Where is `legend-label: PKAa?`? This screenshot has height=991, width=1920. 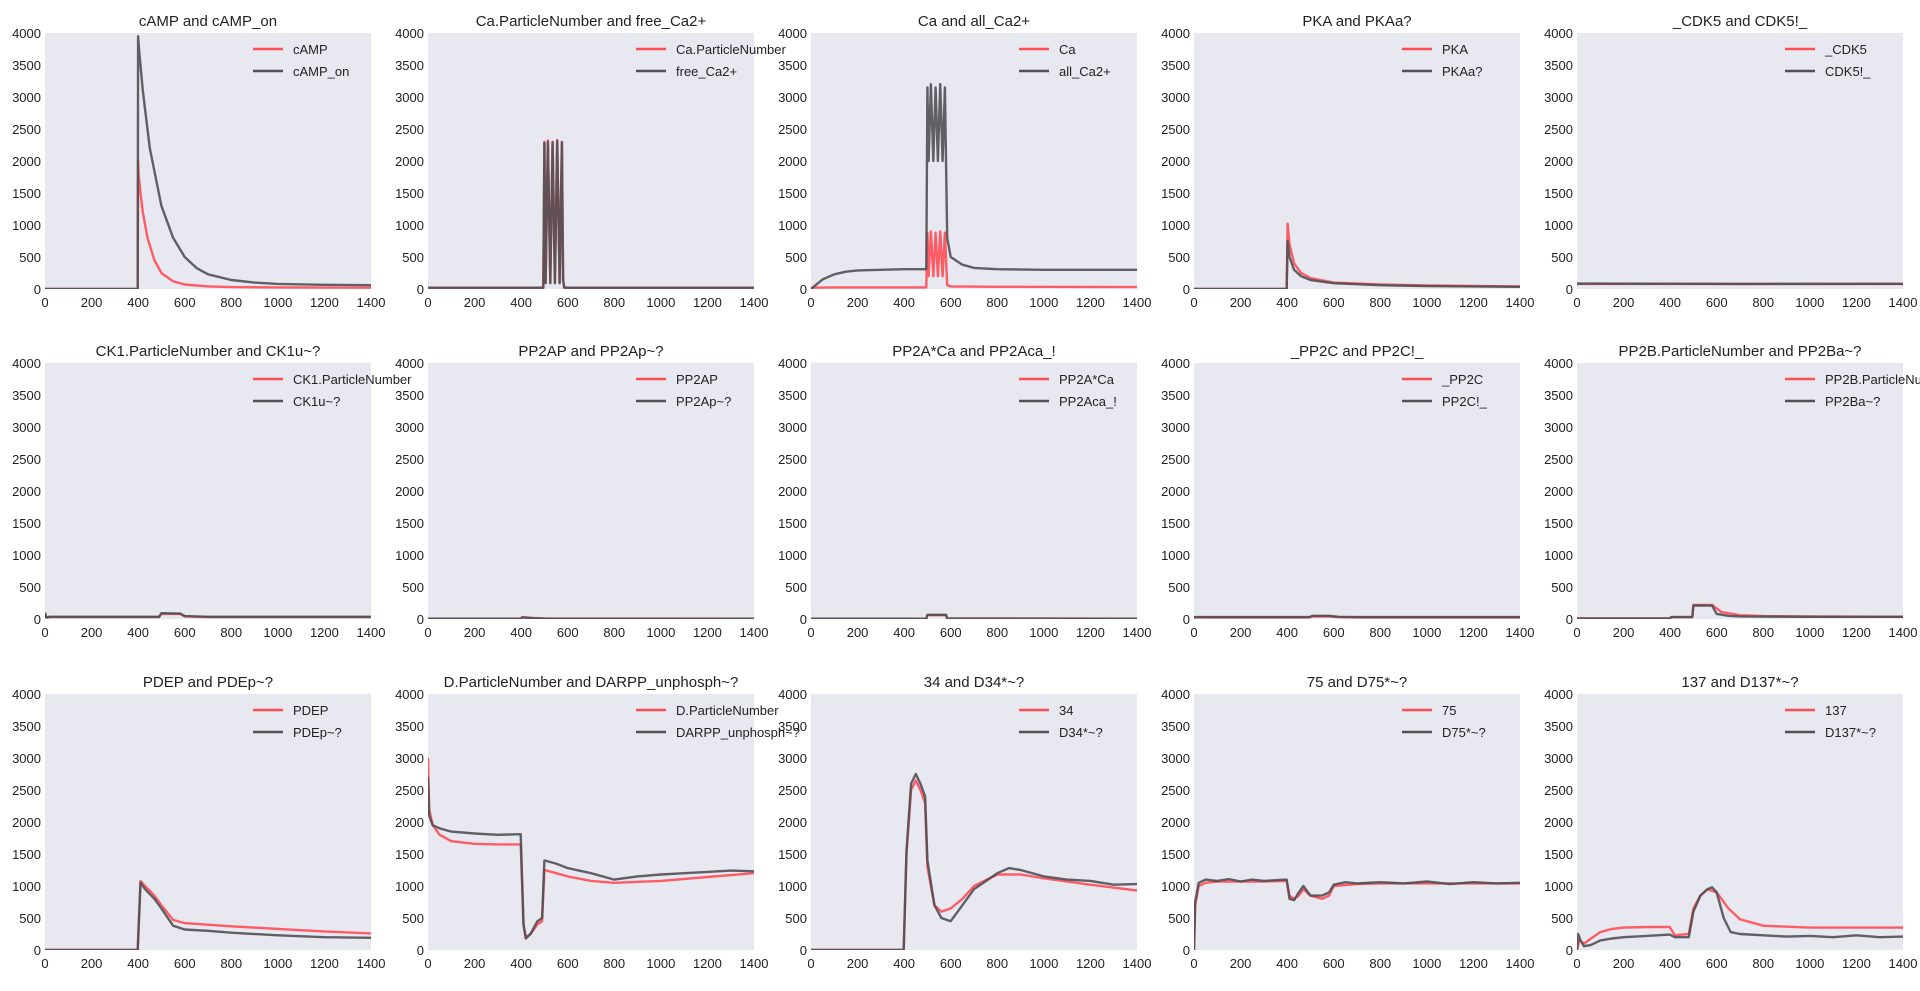
legend-label: PKAa? is located at coordinates (1462, 71).